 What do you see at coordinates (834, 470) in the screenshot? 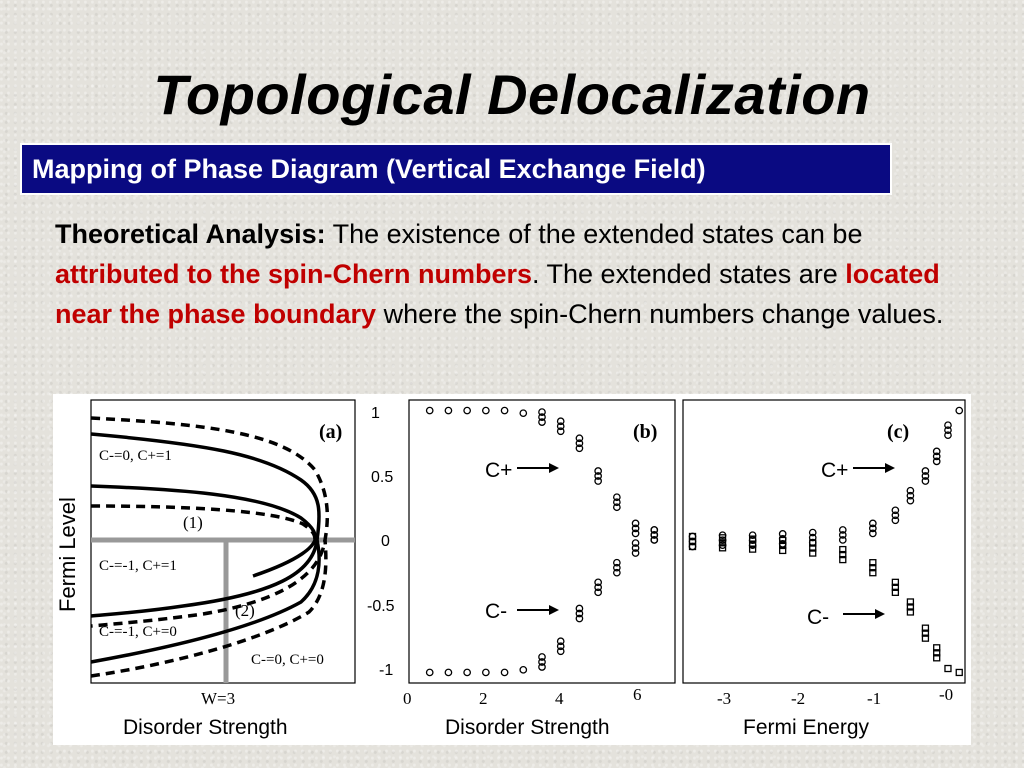
I see `c-arrow-label-plus: C+` at bounding box center [834, 470].